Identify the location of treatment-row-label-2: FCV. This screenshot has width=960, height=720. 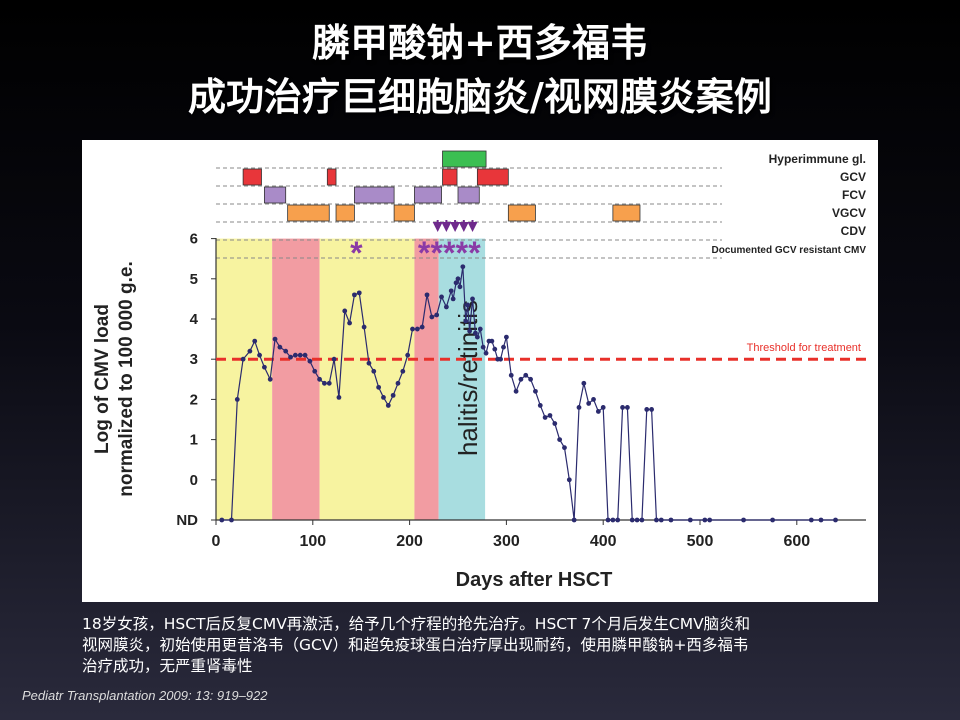
(854, 195).